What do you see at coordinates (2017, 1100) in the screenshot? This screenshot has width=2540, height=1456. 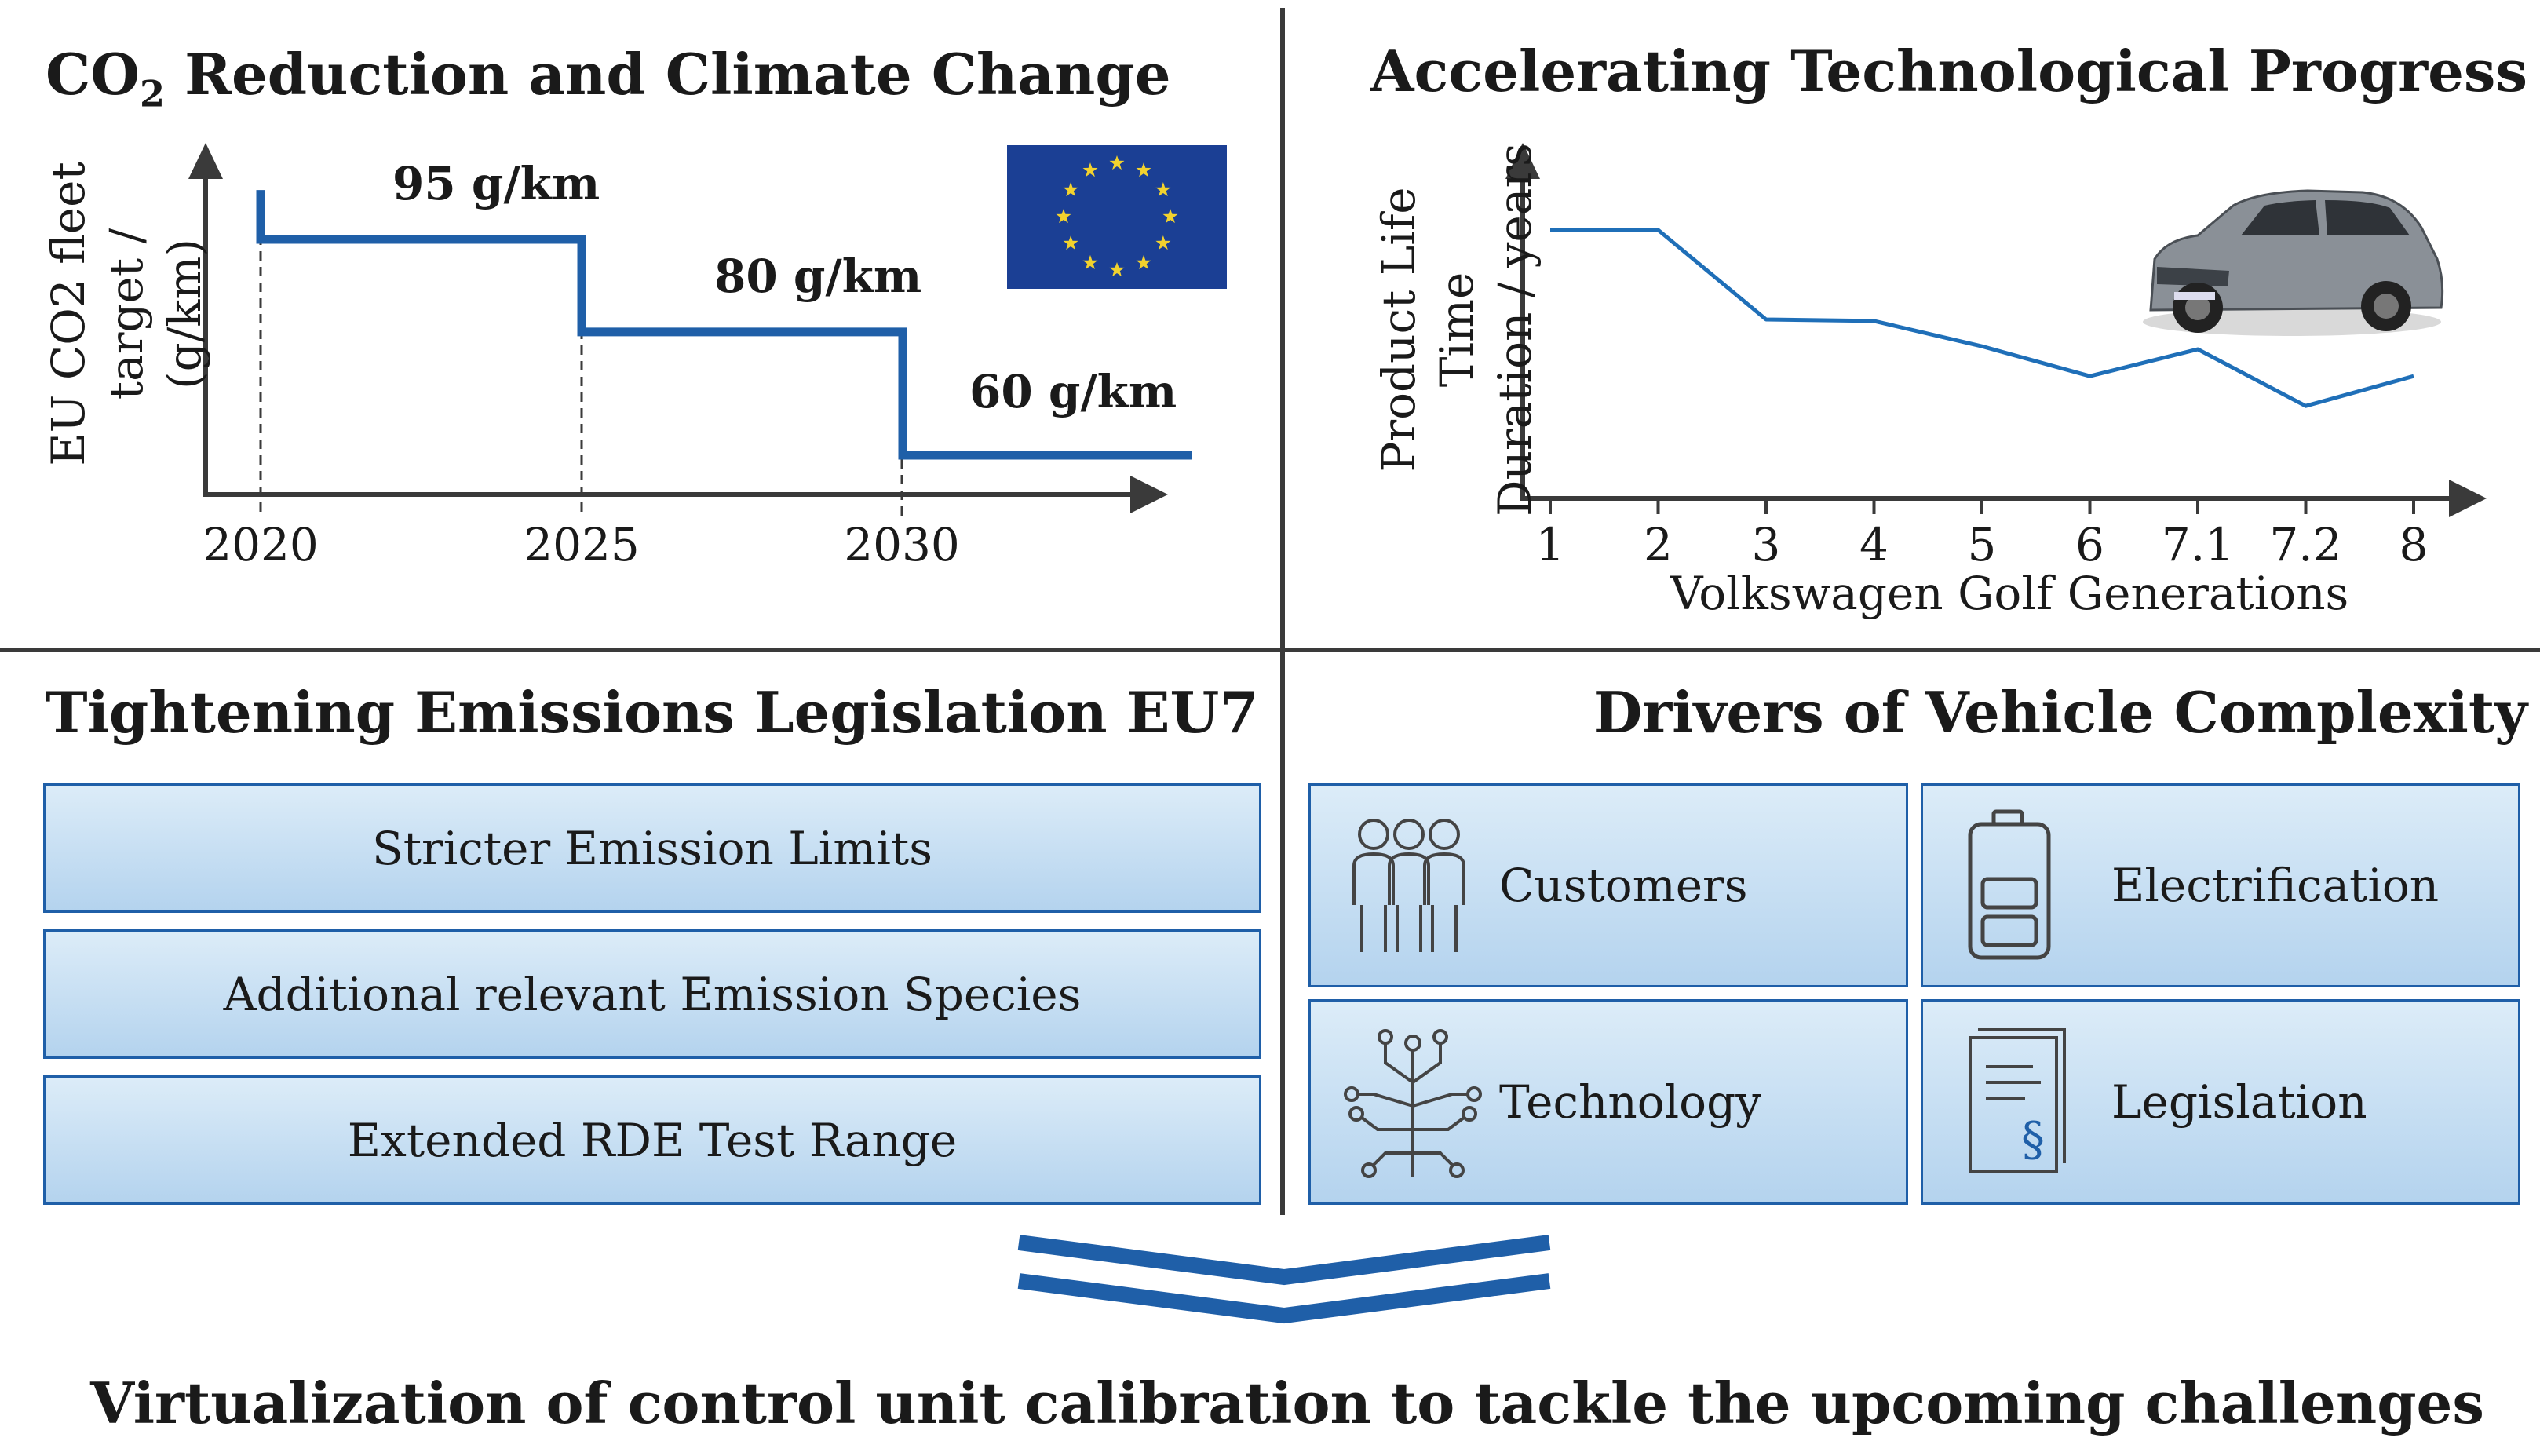 I see `legal-document-icon: §` at bounding box center [2017, 1100].